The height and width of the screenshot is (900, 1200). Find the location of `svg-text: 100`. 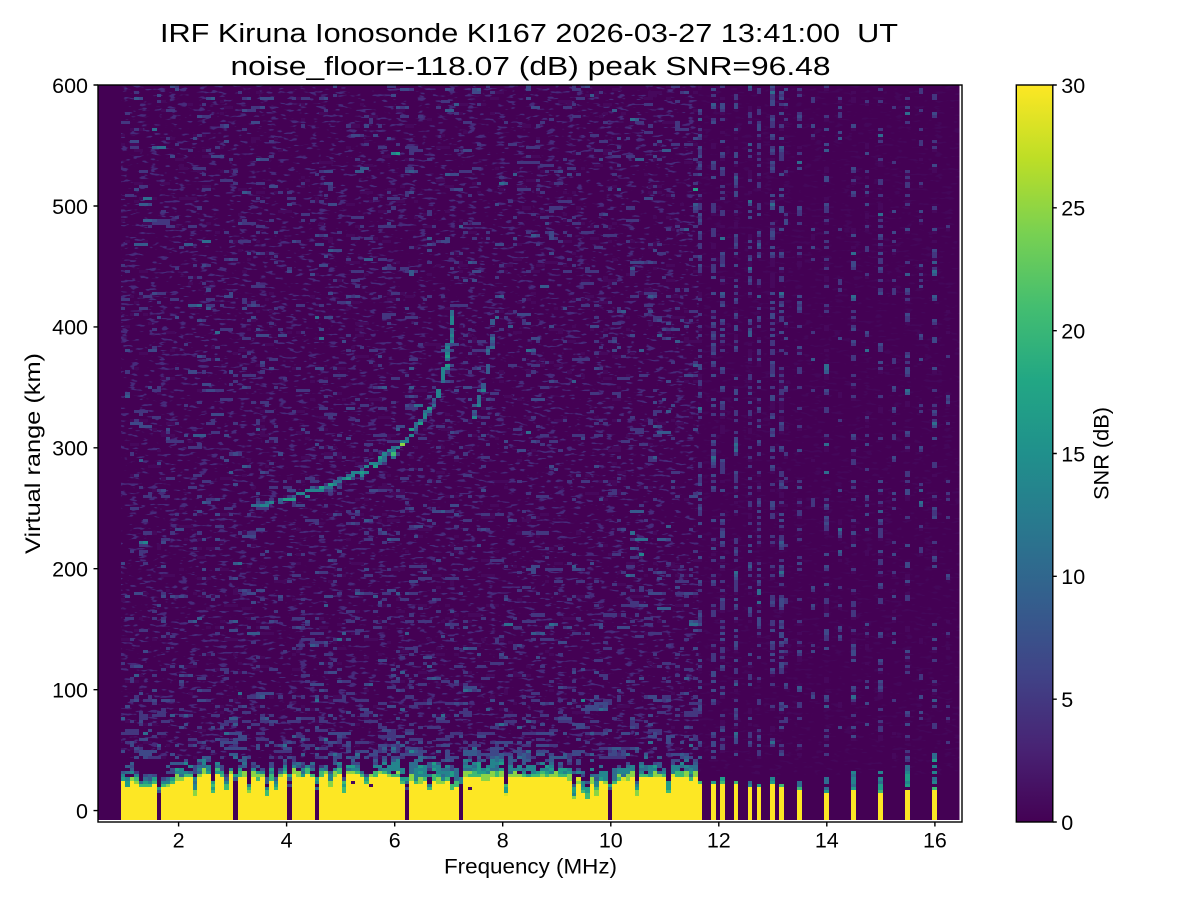

svg-text: 100 is located at coordinates (70, 691).